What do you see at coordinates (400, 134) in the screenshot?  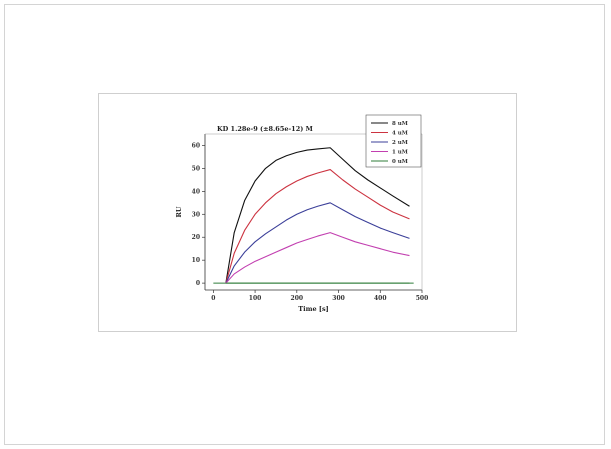 I see `legend-entry: 4 uM` at bounding box center [400, 134].